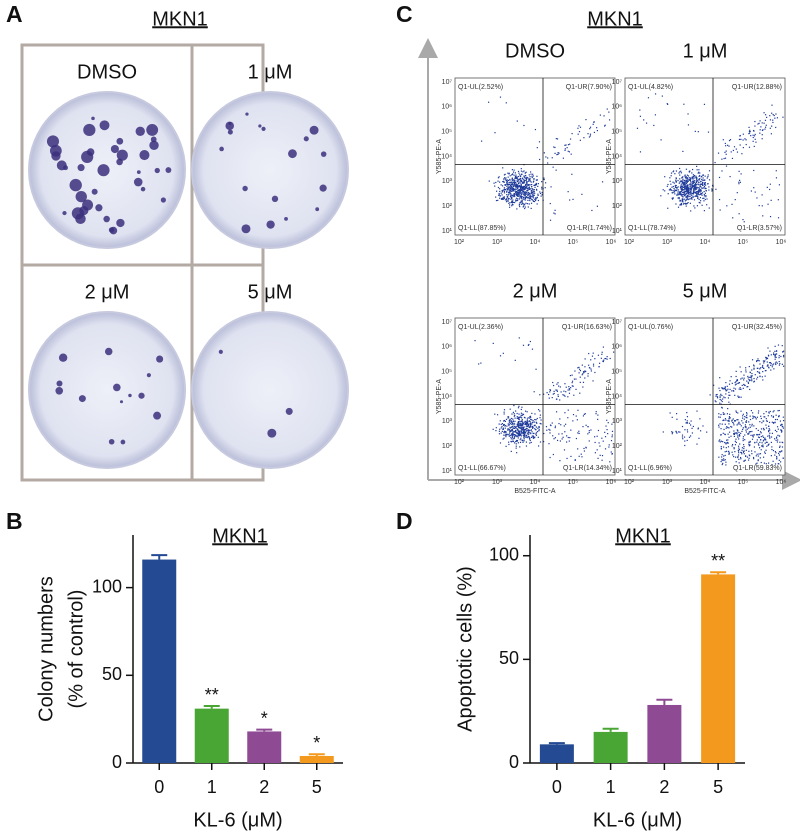 The height and width of the screenshot is (840, 800). I want to click on quadrant-label: Q1-UL(4.82%), so click(650, 87).